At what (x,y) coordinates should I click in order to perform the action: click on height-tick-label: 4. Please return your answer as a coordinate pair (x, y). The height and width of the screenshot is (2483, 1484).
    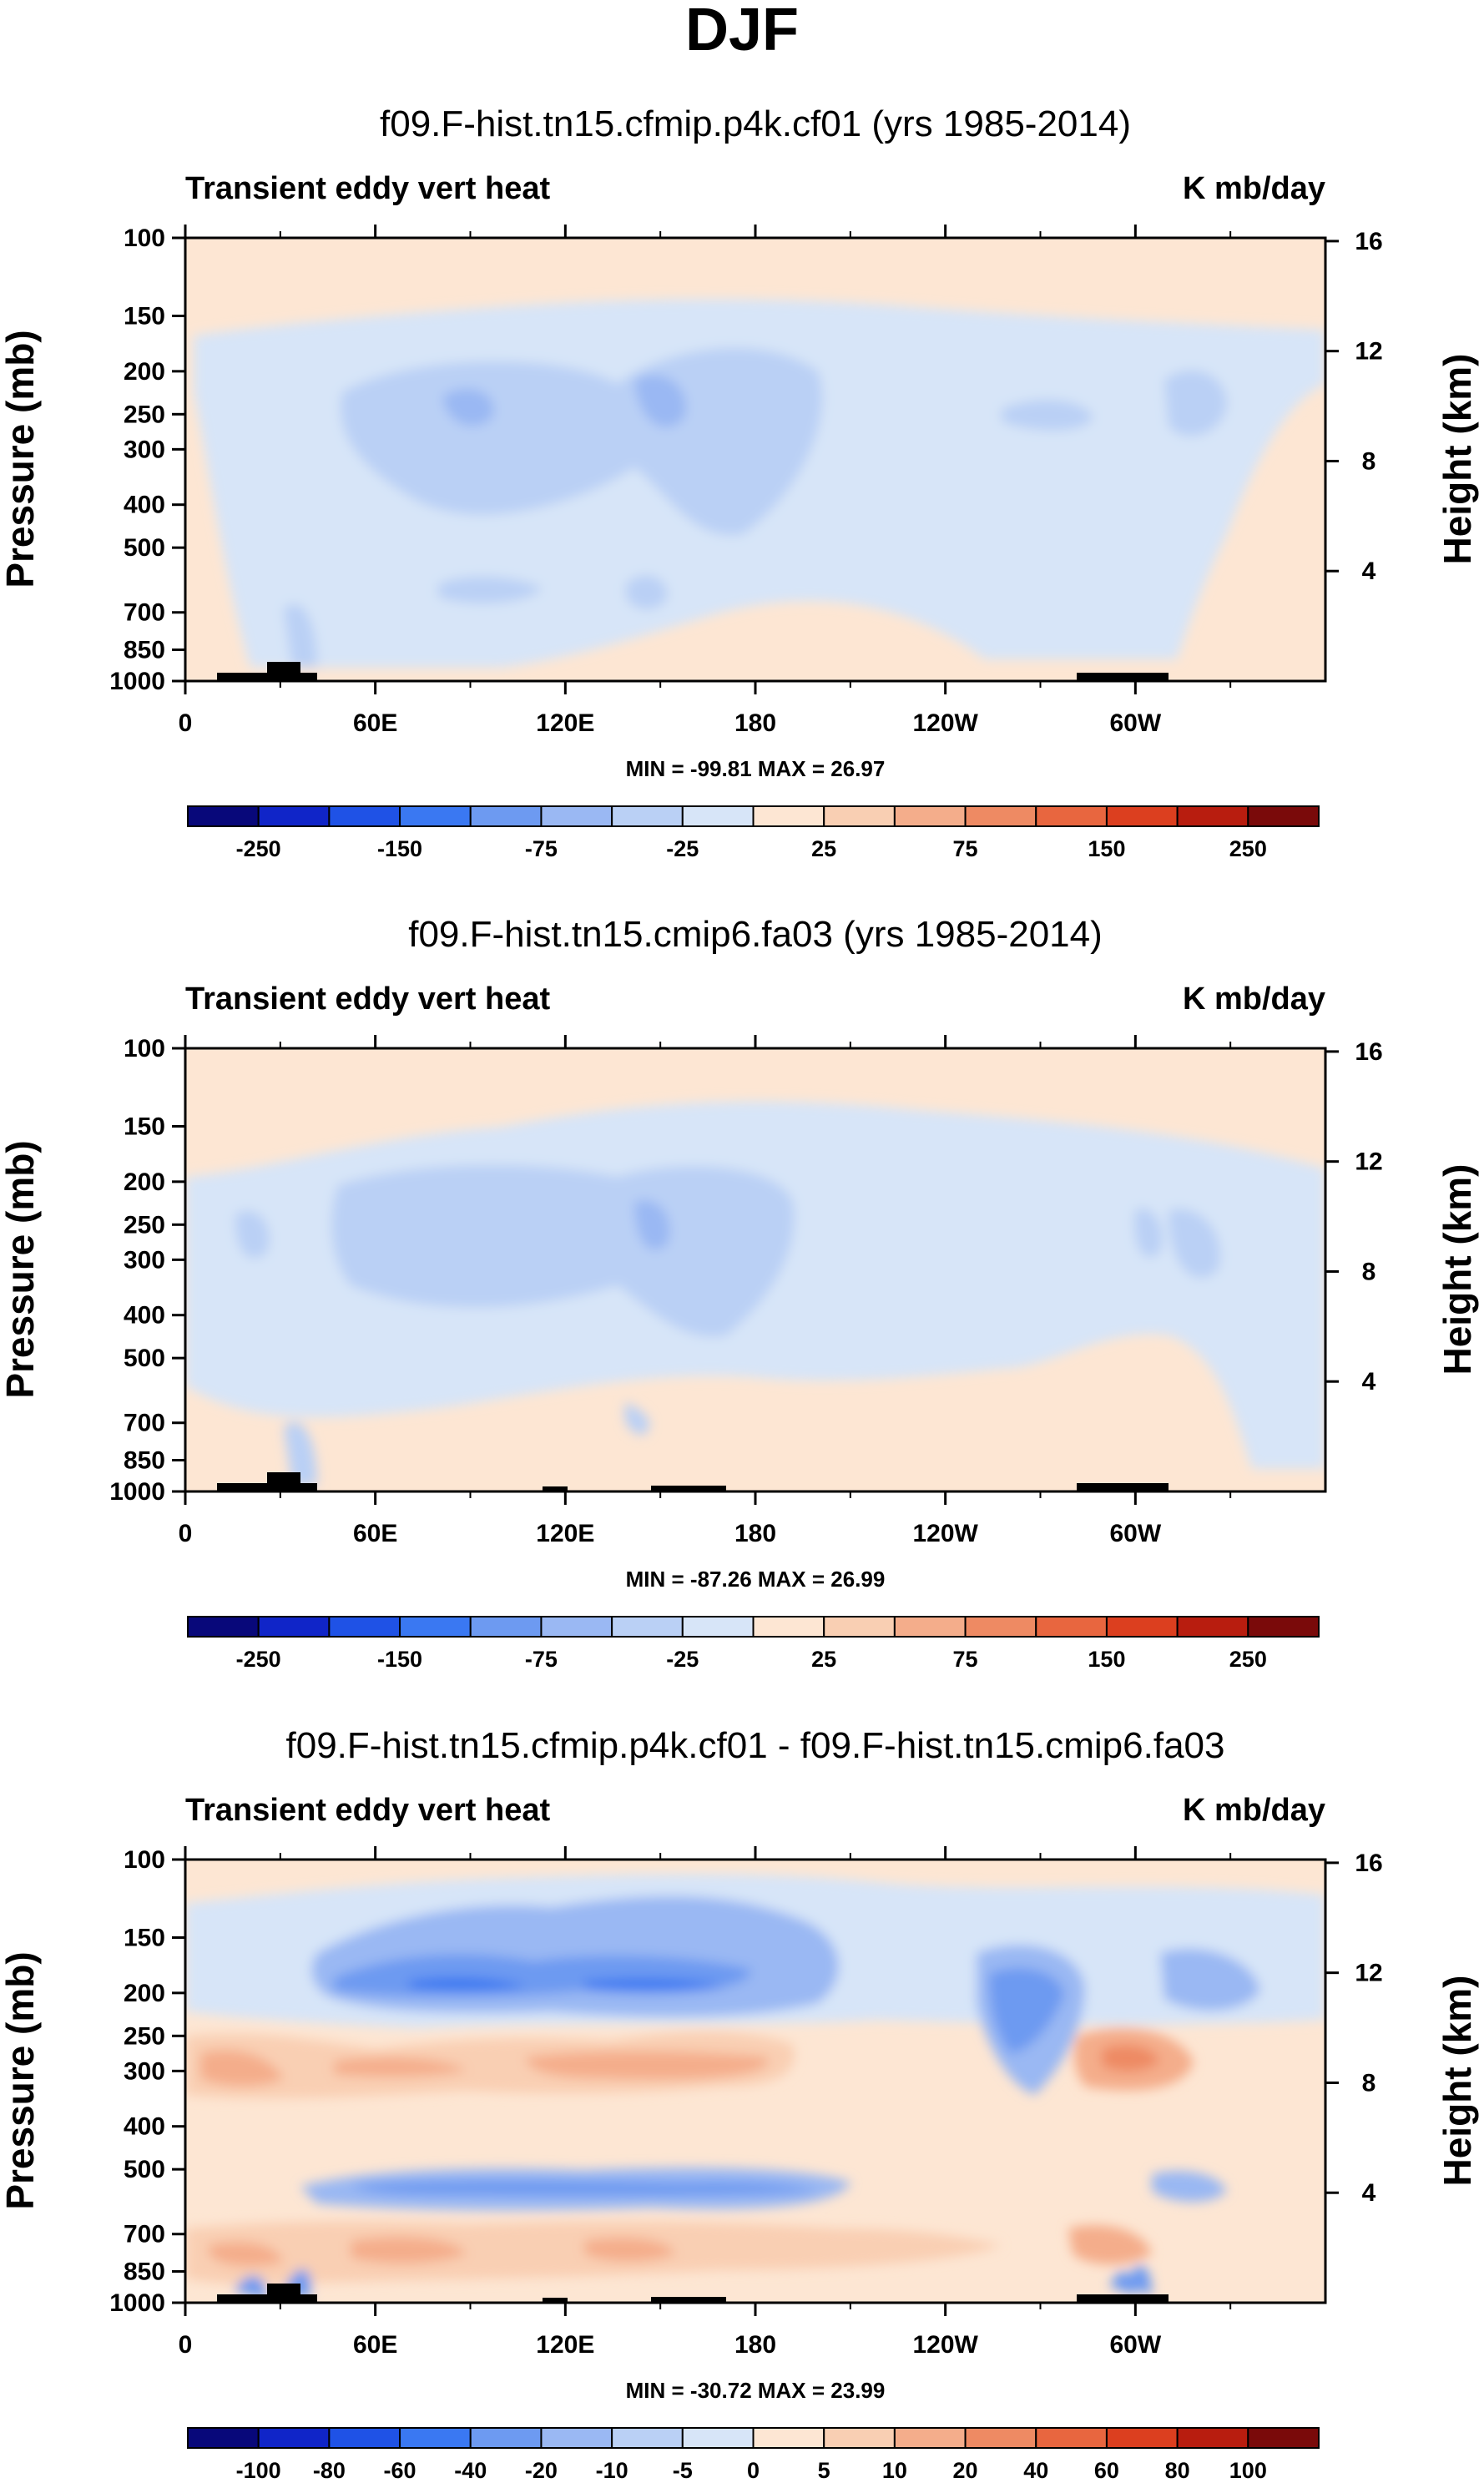
    Looking at the image, I should click on (1369, 1382).